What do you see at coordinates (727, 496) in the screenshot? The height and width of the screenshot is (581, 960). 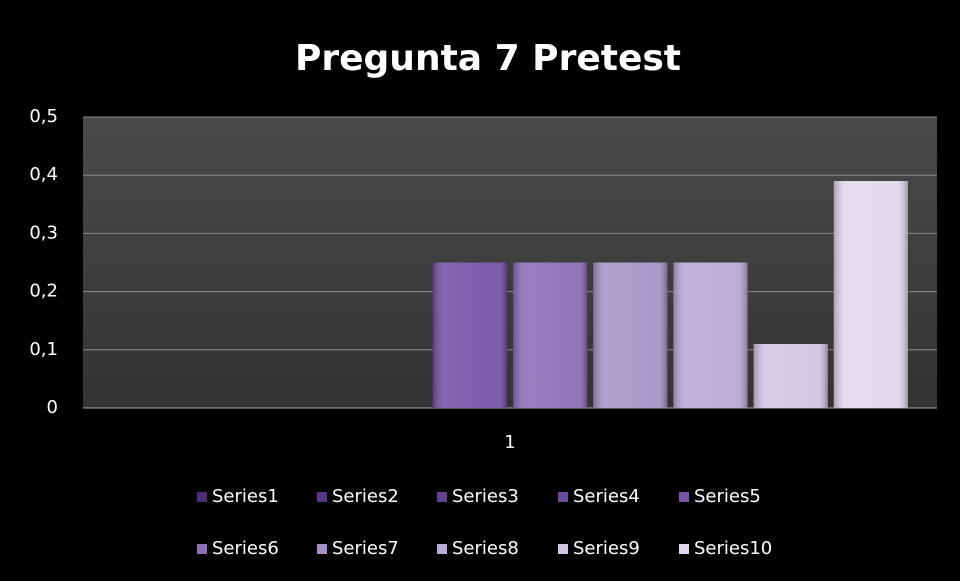 I see `legend-label: Series5` at bounding box center [727, 496].